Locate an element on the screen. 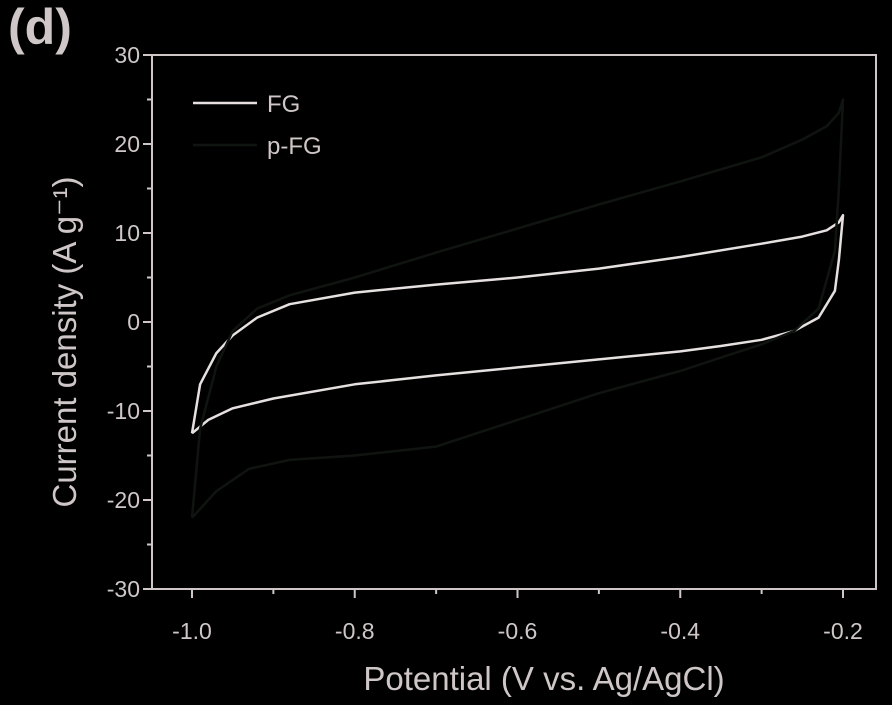 This screenshot has width=892, height=705. y-tick-label: -30 is located at coordinates (123, 589).